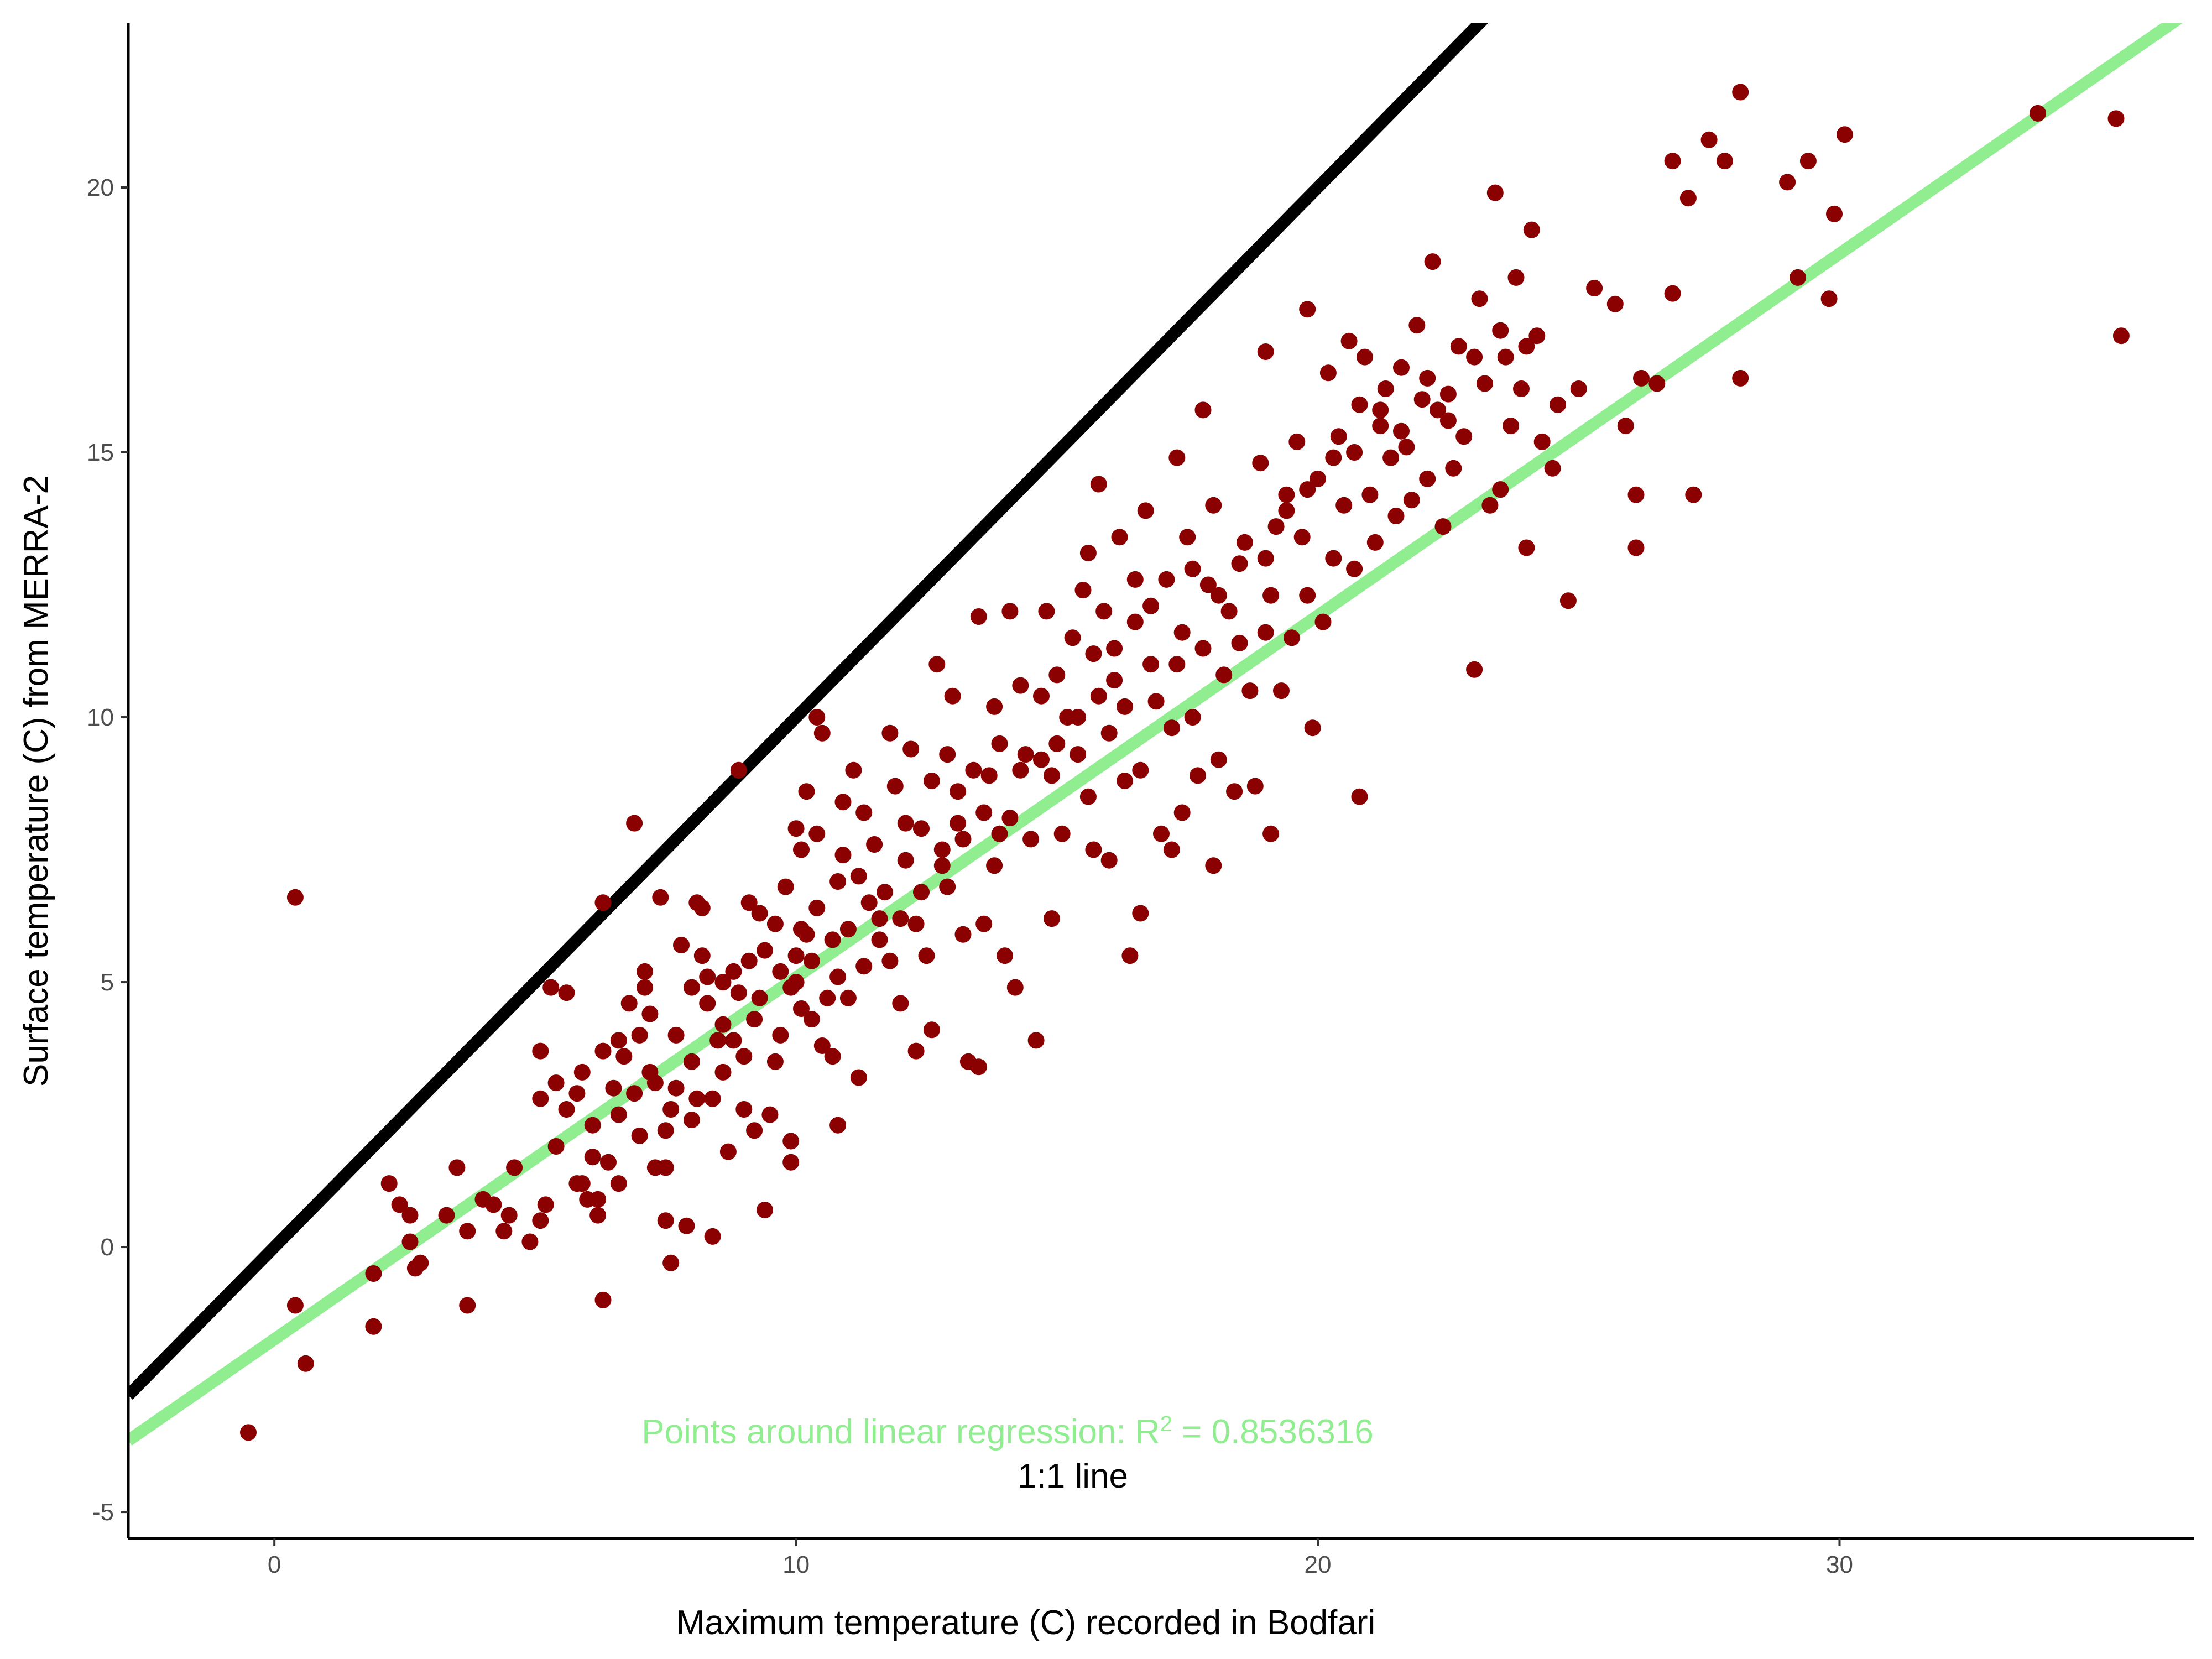 Image resolution: width=2212 pixels, height=1659 pixels. Describe the element at coordinates (107, 1248) in the screenshot. I see `y-tick-label: 0` at that location.